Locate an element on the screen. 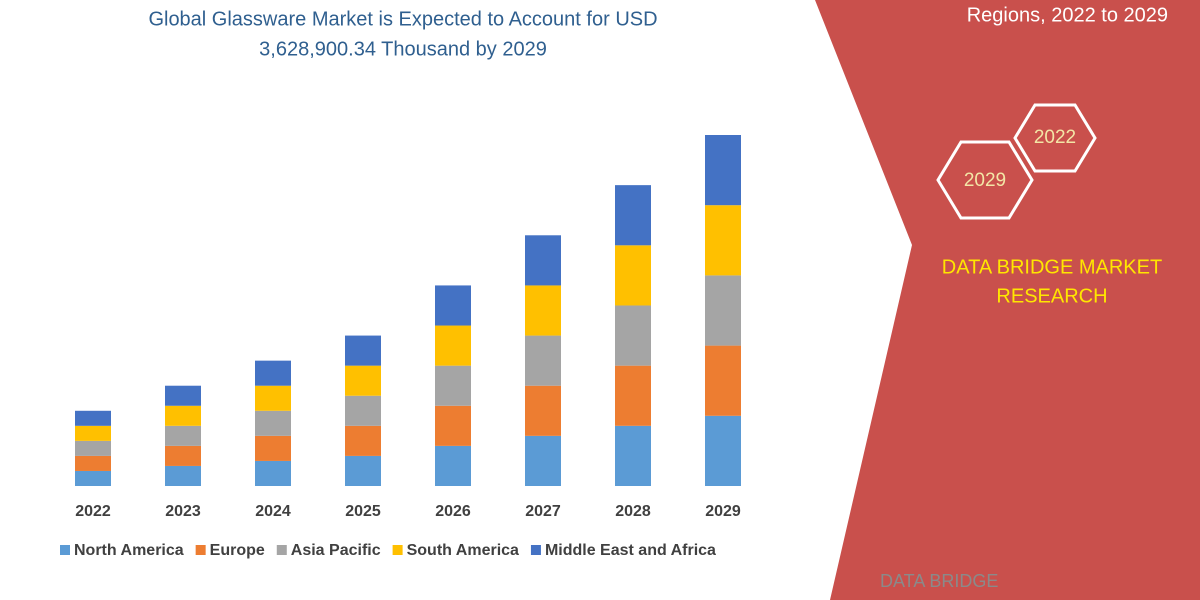 The image size is (1200, 600). x-tick-label: 2023 is located at coordinates (183, 511).